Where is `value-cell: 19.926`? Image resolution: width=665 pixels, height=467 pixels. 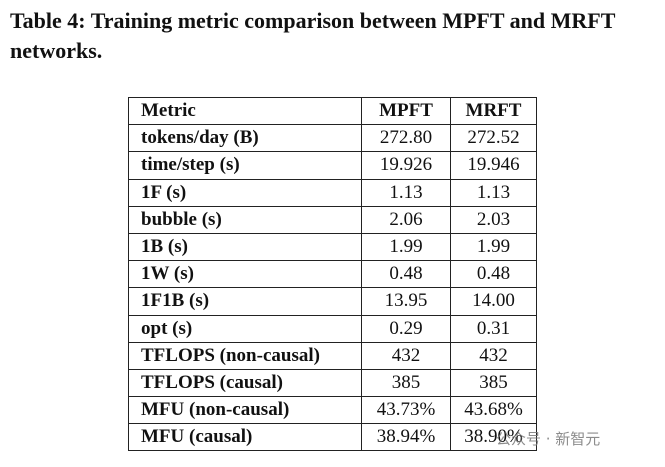
value-cell: 19.926 is located at coordinates (406, 165).